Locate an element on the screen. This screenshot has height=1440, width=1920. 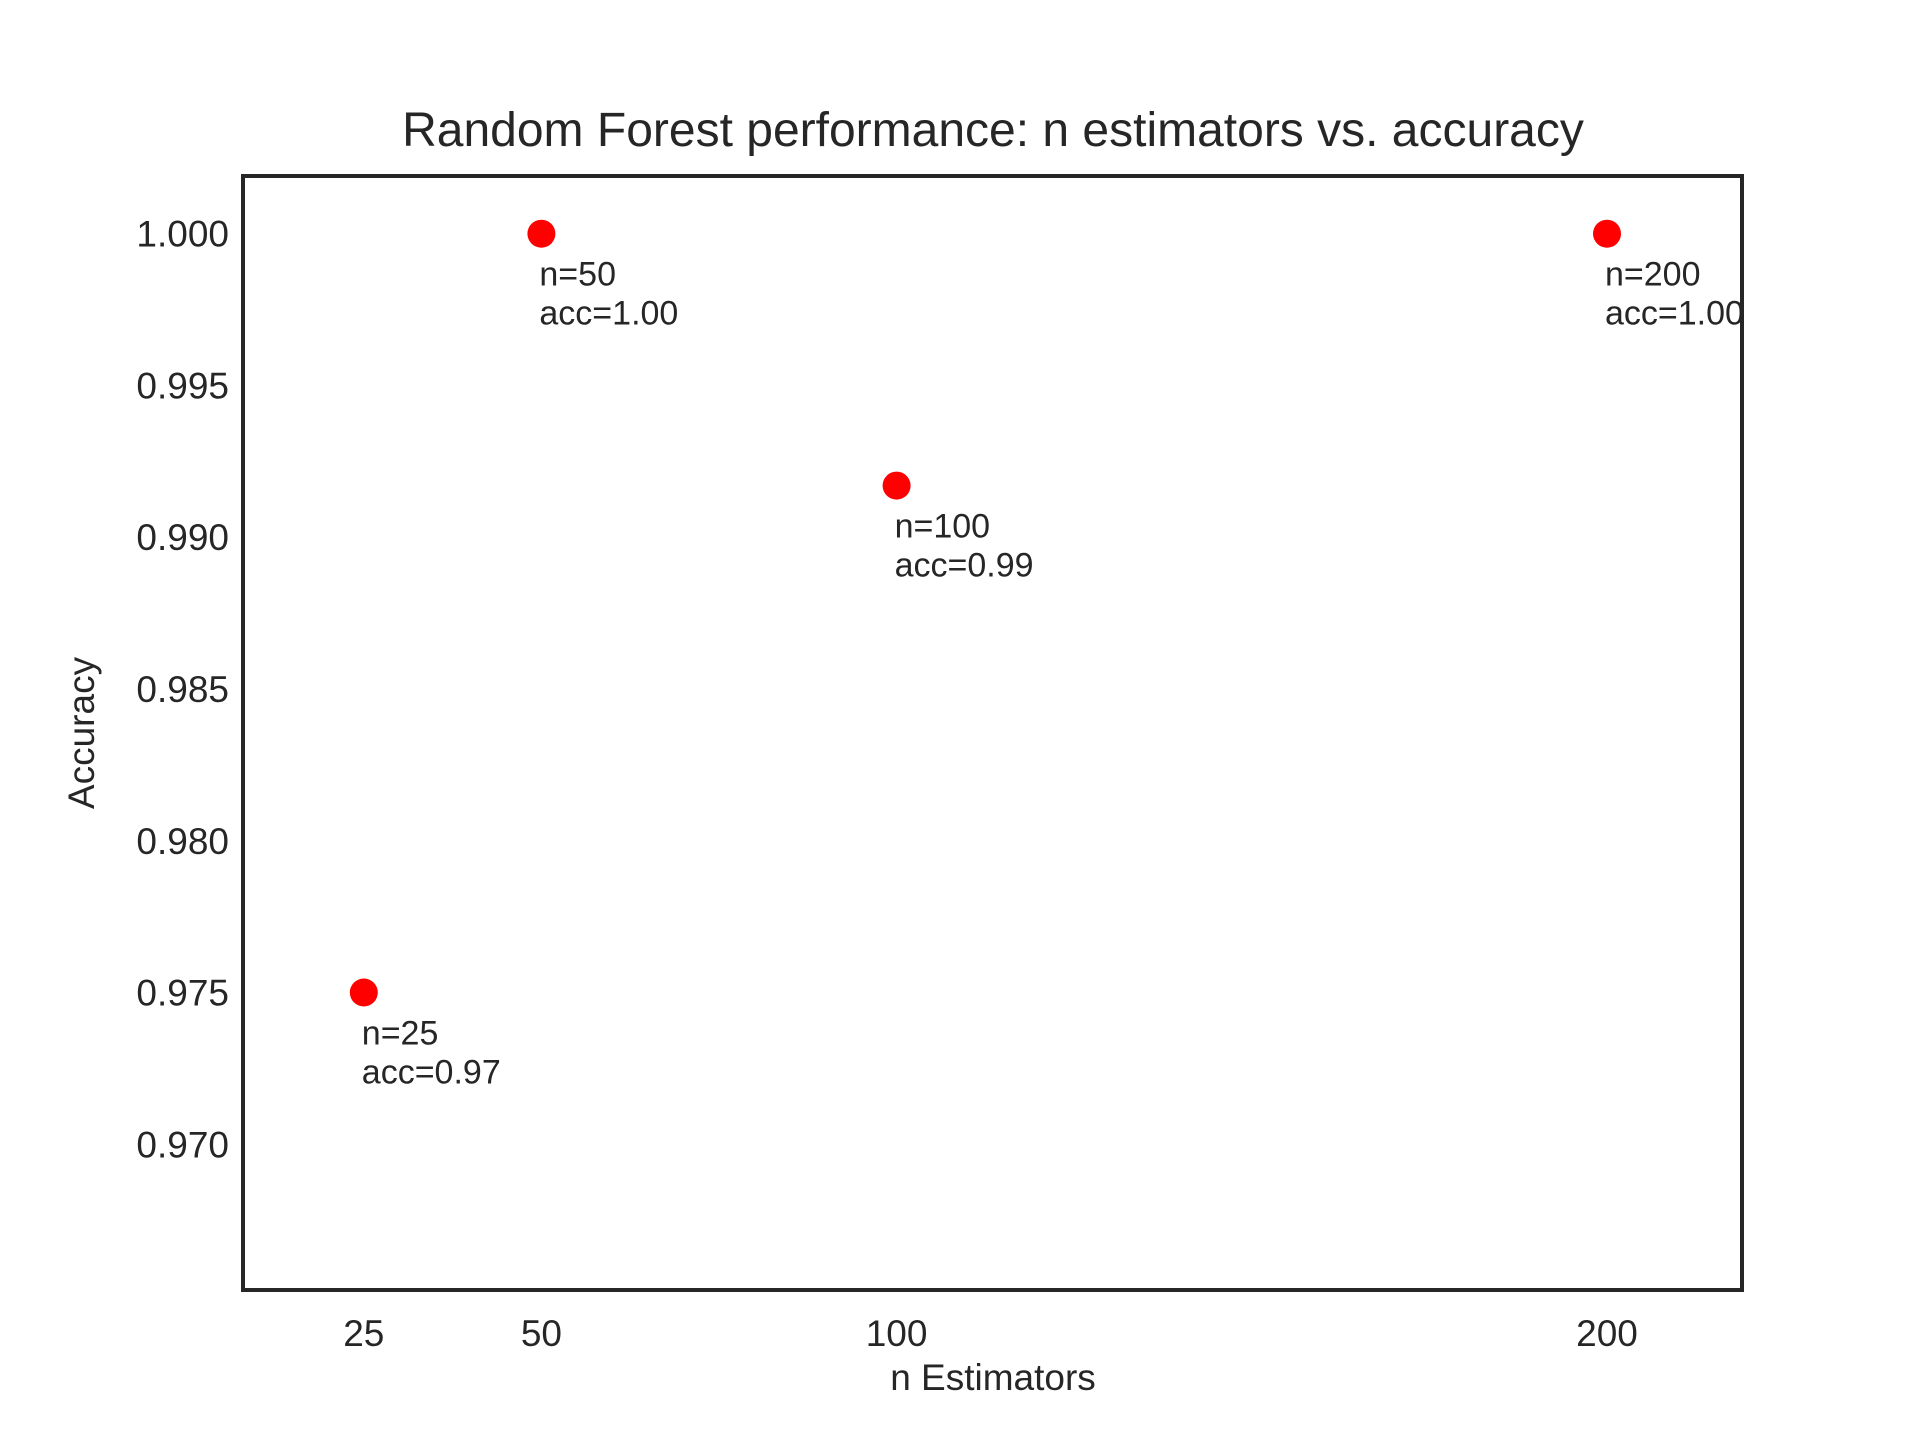
y-tick-label: 0.975 is located at coordinates (182, 993).